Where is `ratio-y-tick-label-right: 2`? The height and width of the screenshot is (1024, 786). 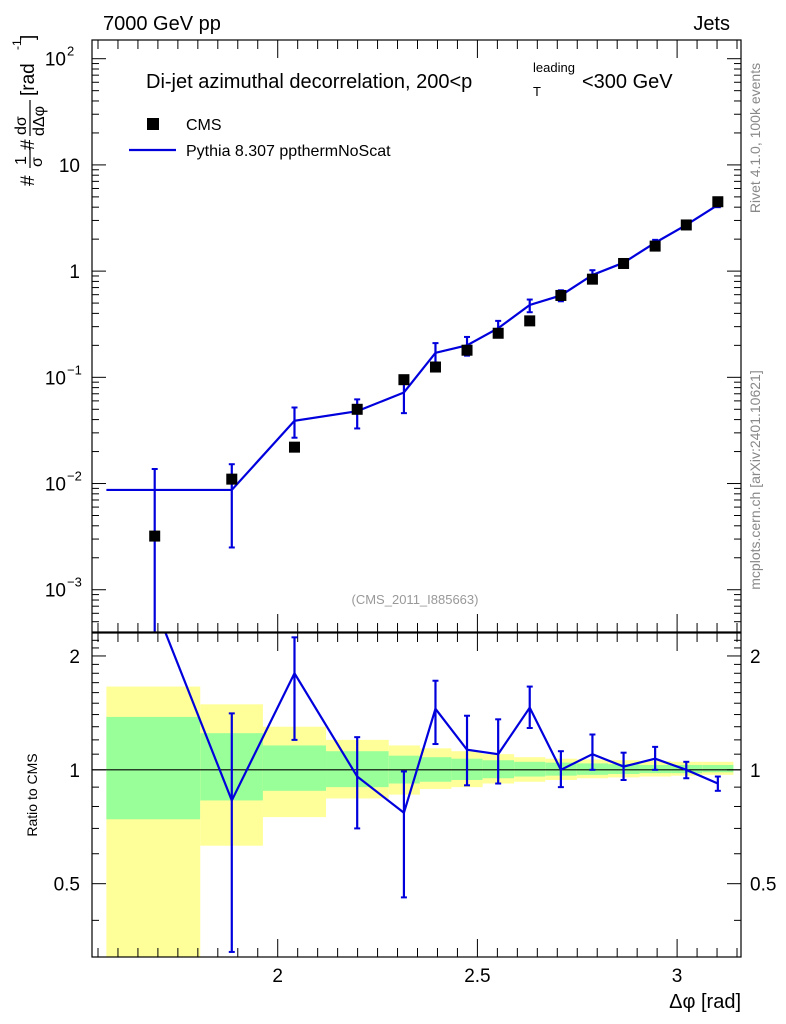 ratio-y-tick-label-right: 2 is located at coordinates (755, 657).